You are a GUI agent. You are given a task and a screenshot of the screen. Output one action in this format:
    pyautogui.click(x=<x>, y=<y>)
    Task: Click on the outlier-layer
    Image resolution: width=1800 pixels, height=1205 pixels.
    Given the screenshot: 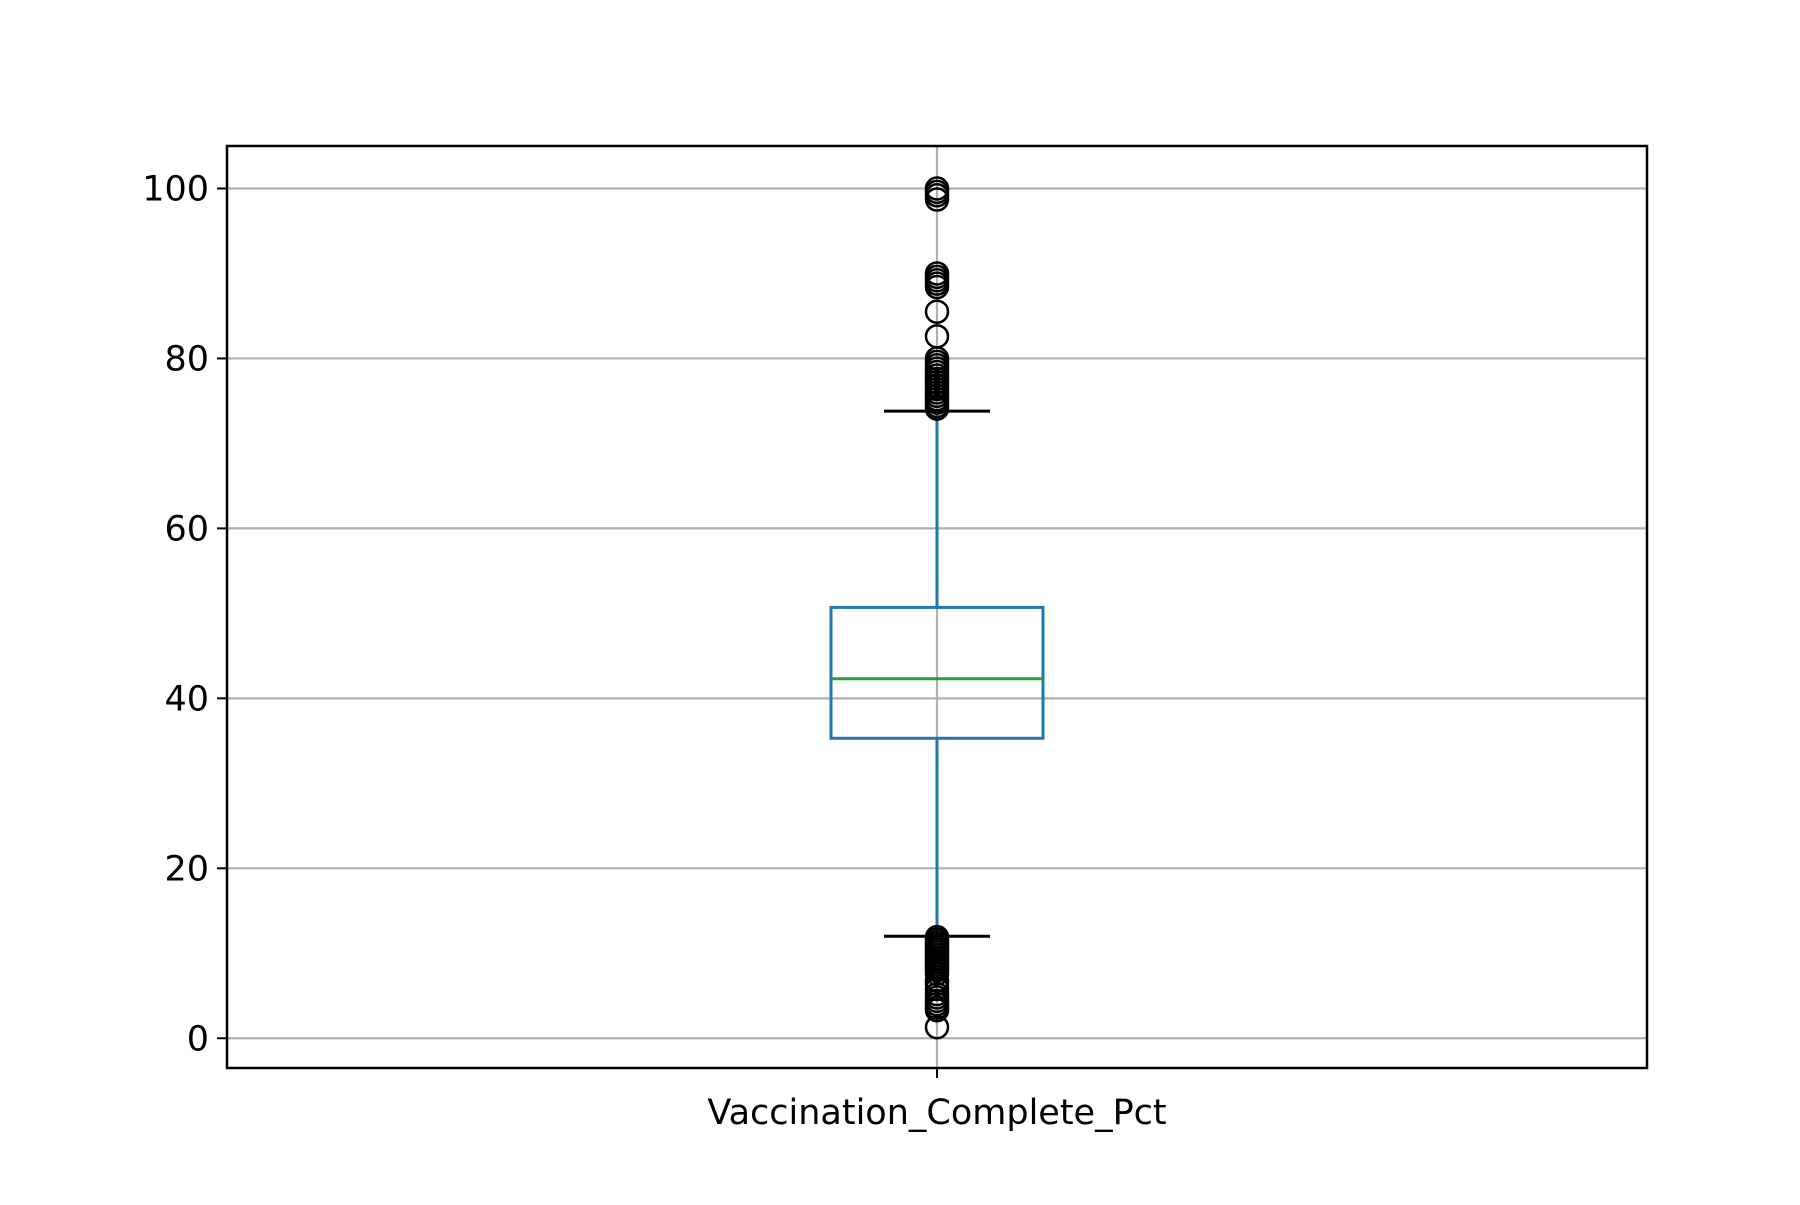 What is the action you would take?
    pyautogui.click(x=937, y=608)
    